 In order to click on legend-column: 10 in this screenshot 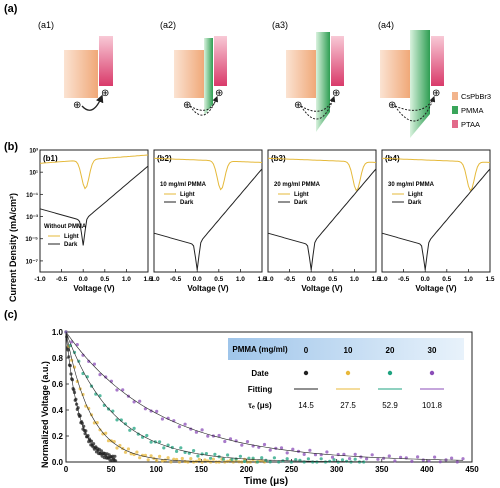, I will do `click(348, 350)`.